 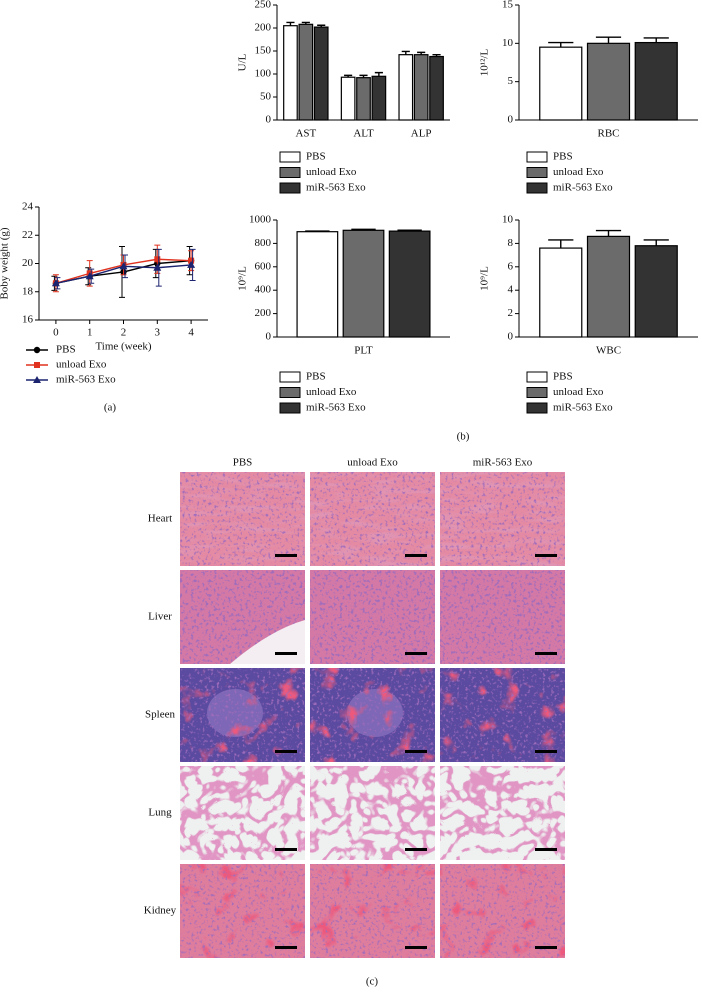 What do you see at coordinates (511, 313) in the screenshot?
I see `y-tick-label: 2` at bounding box center [511, 313].